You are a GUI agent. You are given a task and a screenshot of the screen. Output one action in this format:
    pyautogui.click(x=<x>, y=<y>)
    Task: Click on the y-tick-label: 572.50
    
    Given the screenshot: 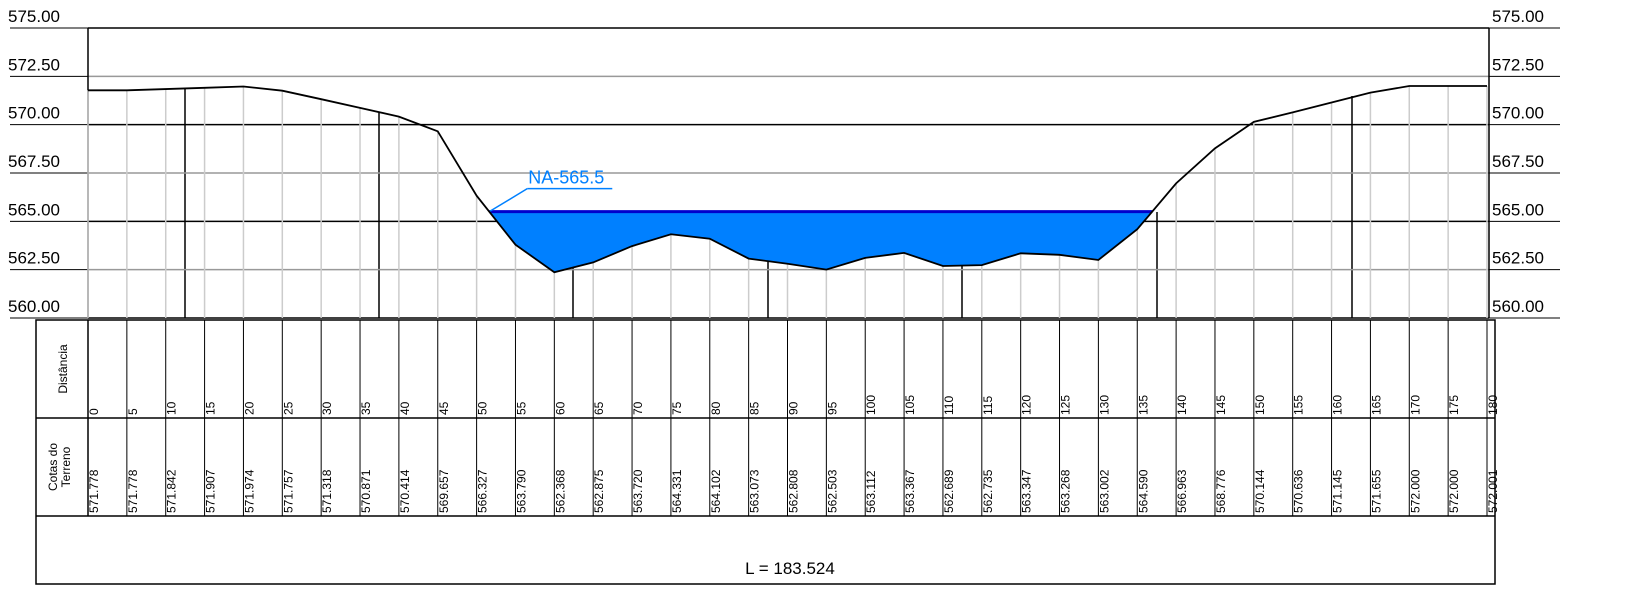 What is the action you would take?
    pyautogui.click(x=34, y=64)
    